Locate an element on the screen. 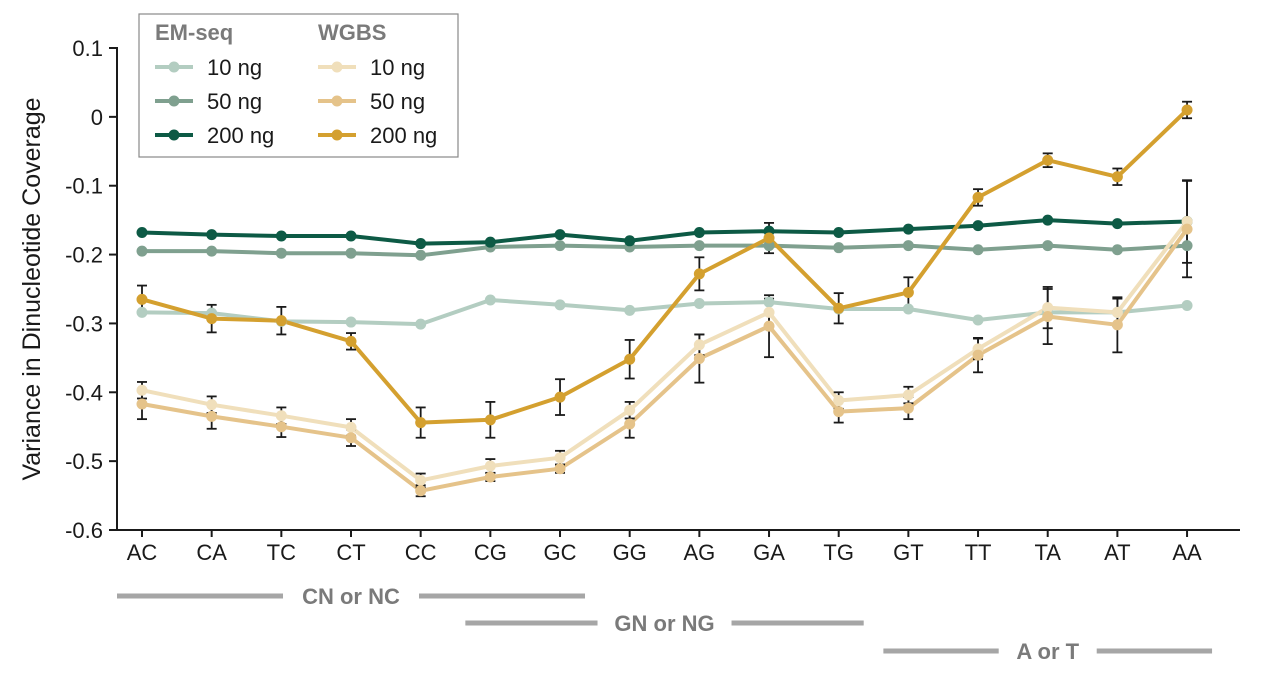 Image resolution: width=1262 pixels, height=674 pixels. legend-entry-label: 50 ng is located at coordinates (397, 101).